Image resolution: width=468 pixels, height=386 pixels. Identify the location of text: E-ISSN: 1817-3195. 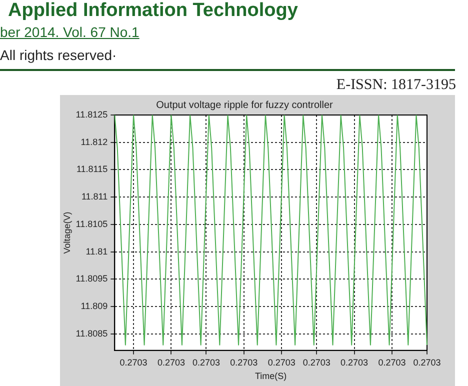
(396, 85).